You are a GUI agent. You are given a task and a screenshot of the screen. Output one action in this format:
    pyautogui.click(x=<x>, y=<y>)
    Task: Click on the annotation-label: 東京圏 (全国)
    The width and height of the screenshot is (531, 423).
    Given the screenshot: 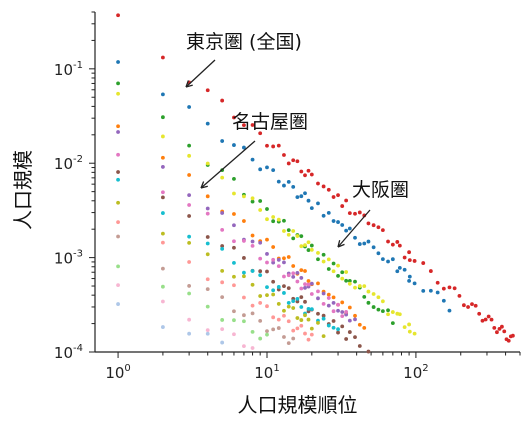 What is the action you would take?
    pyautogui.click(x=244, y=42)
    